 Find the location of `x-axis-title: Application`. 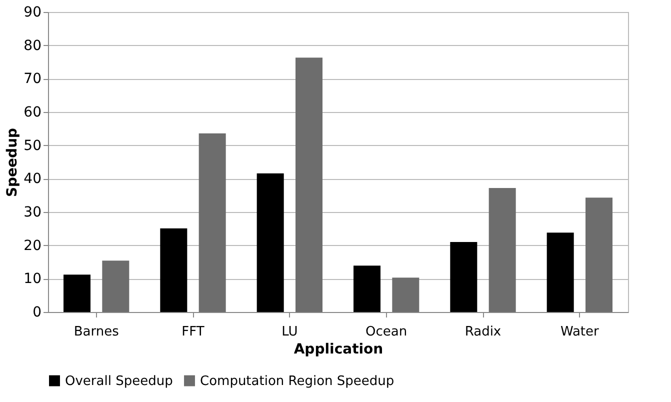

x-axis-title: Application is located at coordinates (339, 350).